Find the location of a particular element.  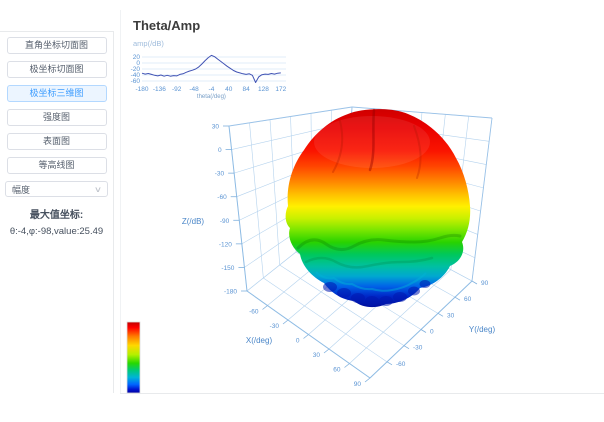

x-tick-label: -4 is located at coordinates (212, 89).